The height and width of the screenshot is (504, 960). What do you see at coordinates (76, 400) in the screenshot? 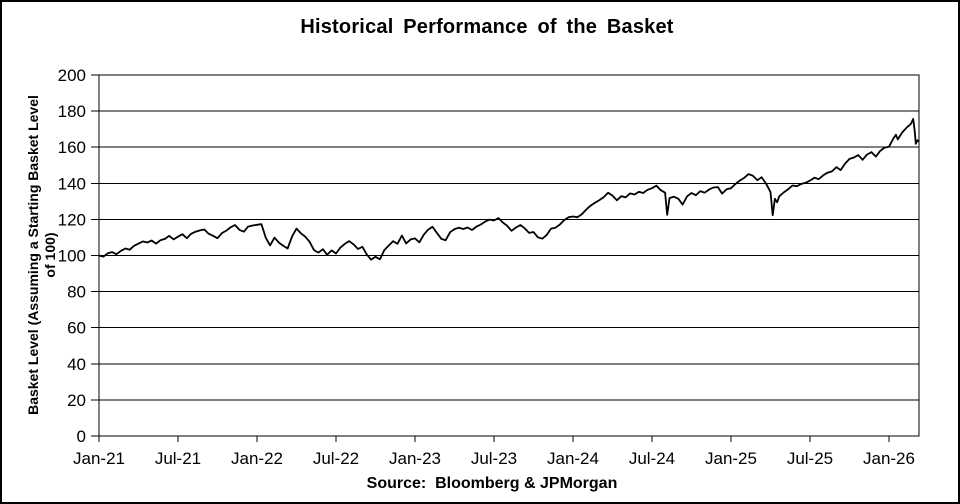
I see `y-tick-label-20: 20` at bounding box center [76, 400].